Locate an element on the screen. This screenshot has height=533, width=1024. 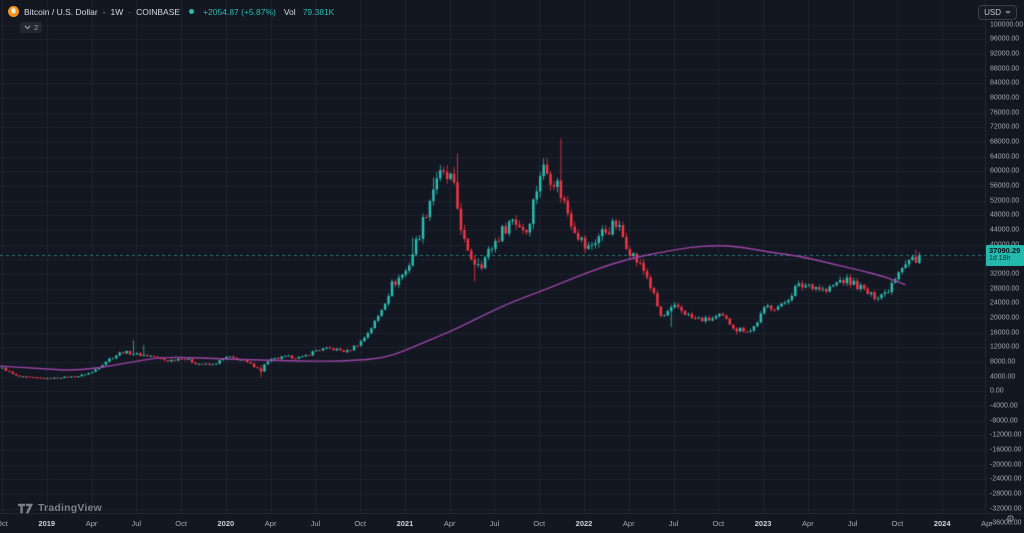
price-axis-label: 92000.00 is located at coordinates (1005, 54).